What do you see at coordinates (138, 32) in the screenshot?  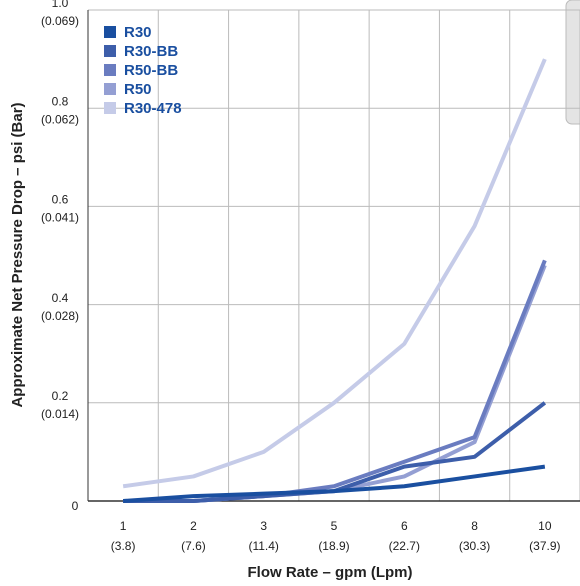 I see `legend-label: R30` at bounding box center [138, 32].